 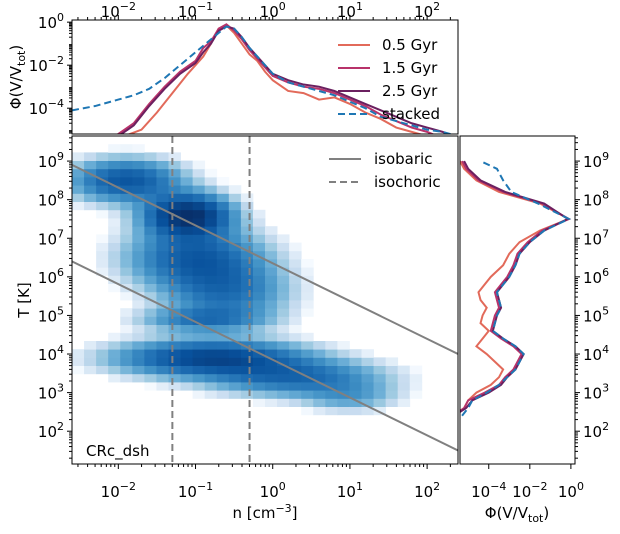 I want to click on top-legend: 0.5 Gyr 1.5 Gyr 2.5 Gyr stacked, so click(x=389, y=79).